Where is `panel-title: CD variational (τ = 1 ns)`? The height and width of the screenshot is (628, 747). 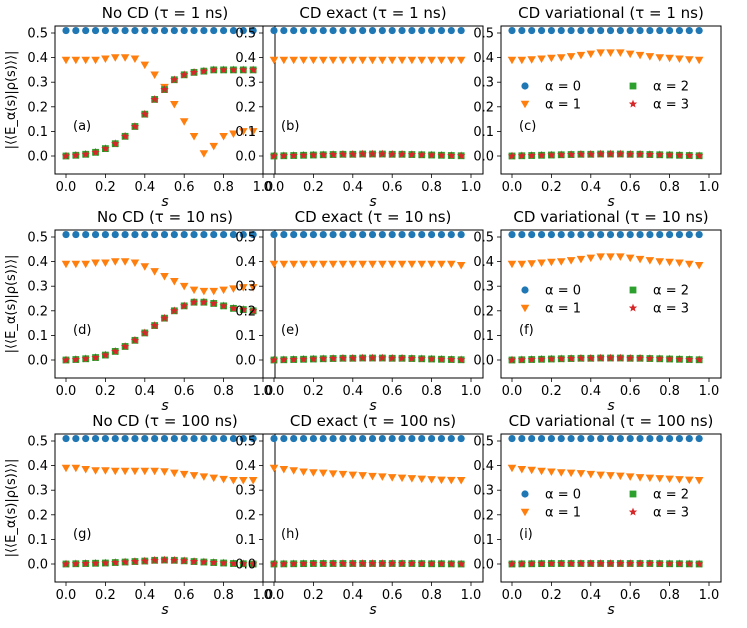 panel-title: CD variational (τ = 1 ns) is located at coordinates (611, 13).